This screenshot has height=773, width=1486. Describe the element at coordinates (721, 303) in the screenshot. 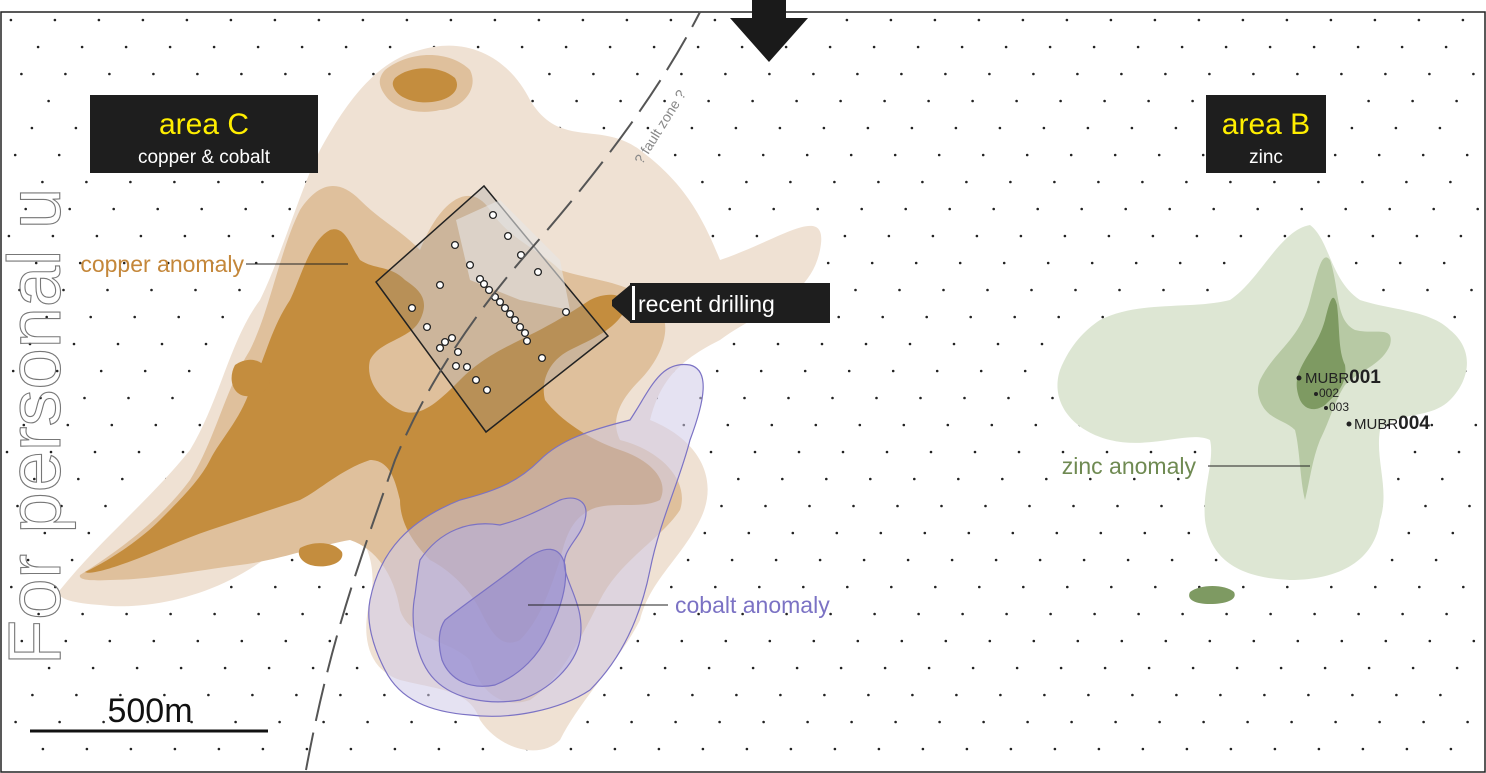

I see `recent-drilling-label: recent drilling` at that location.